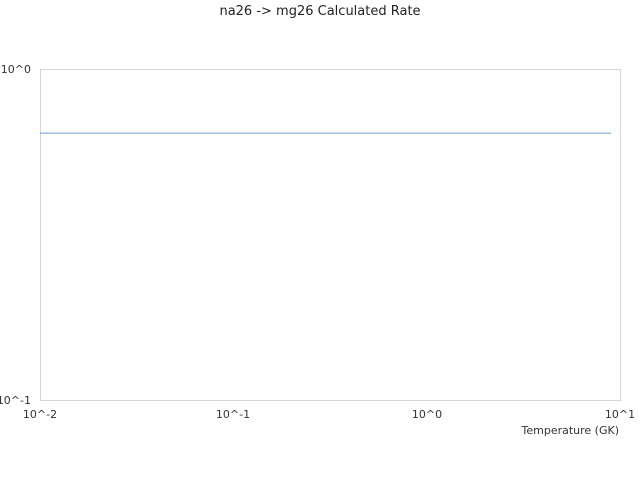 This screenshot has width=640, height=480. I want to click on chart-title: na26 -> mg26 Calculated Rate, so click(320, 11).